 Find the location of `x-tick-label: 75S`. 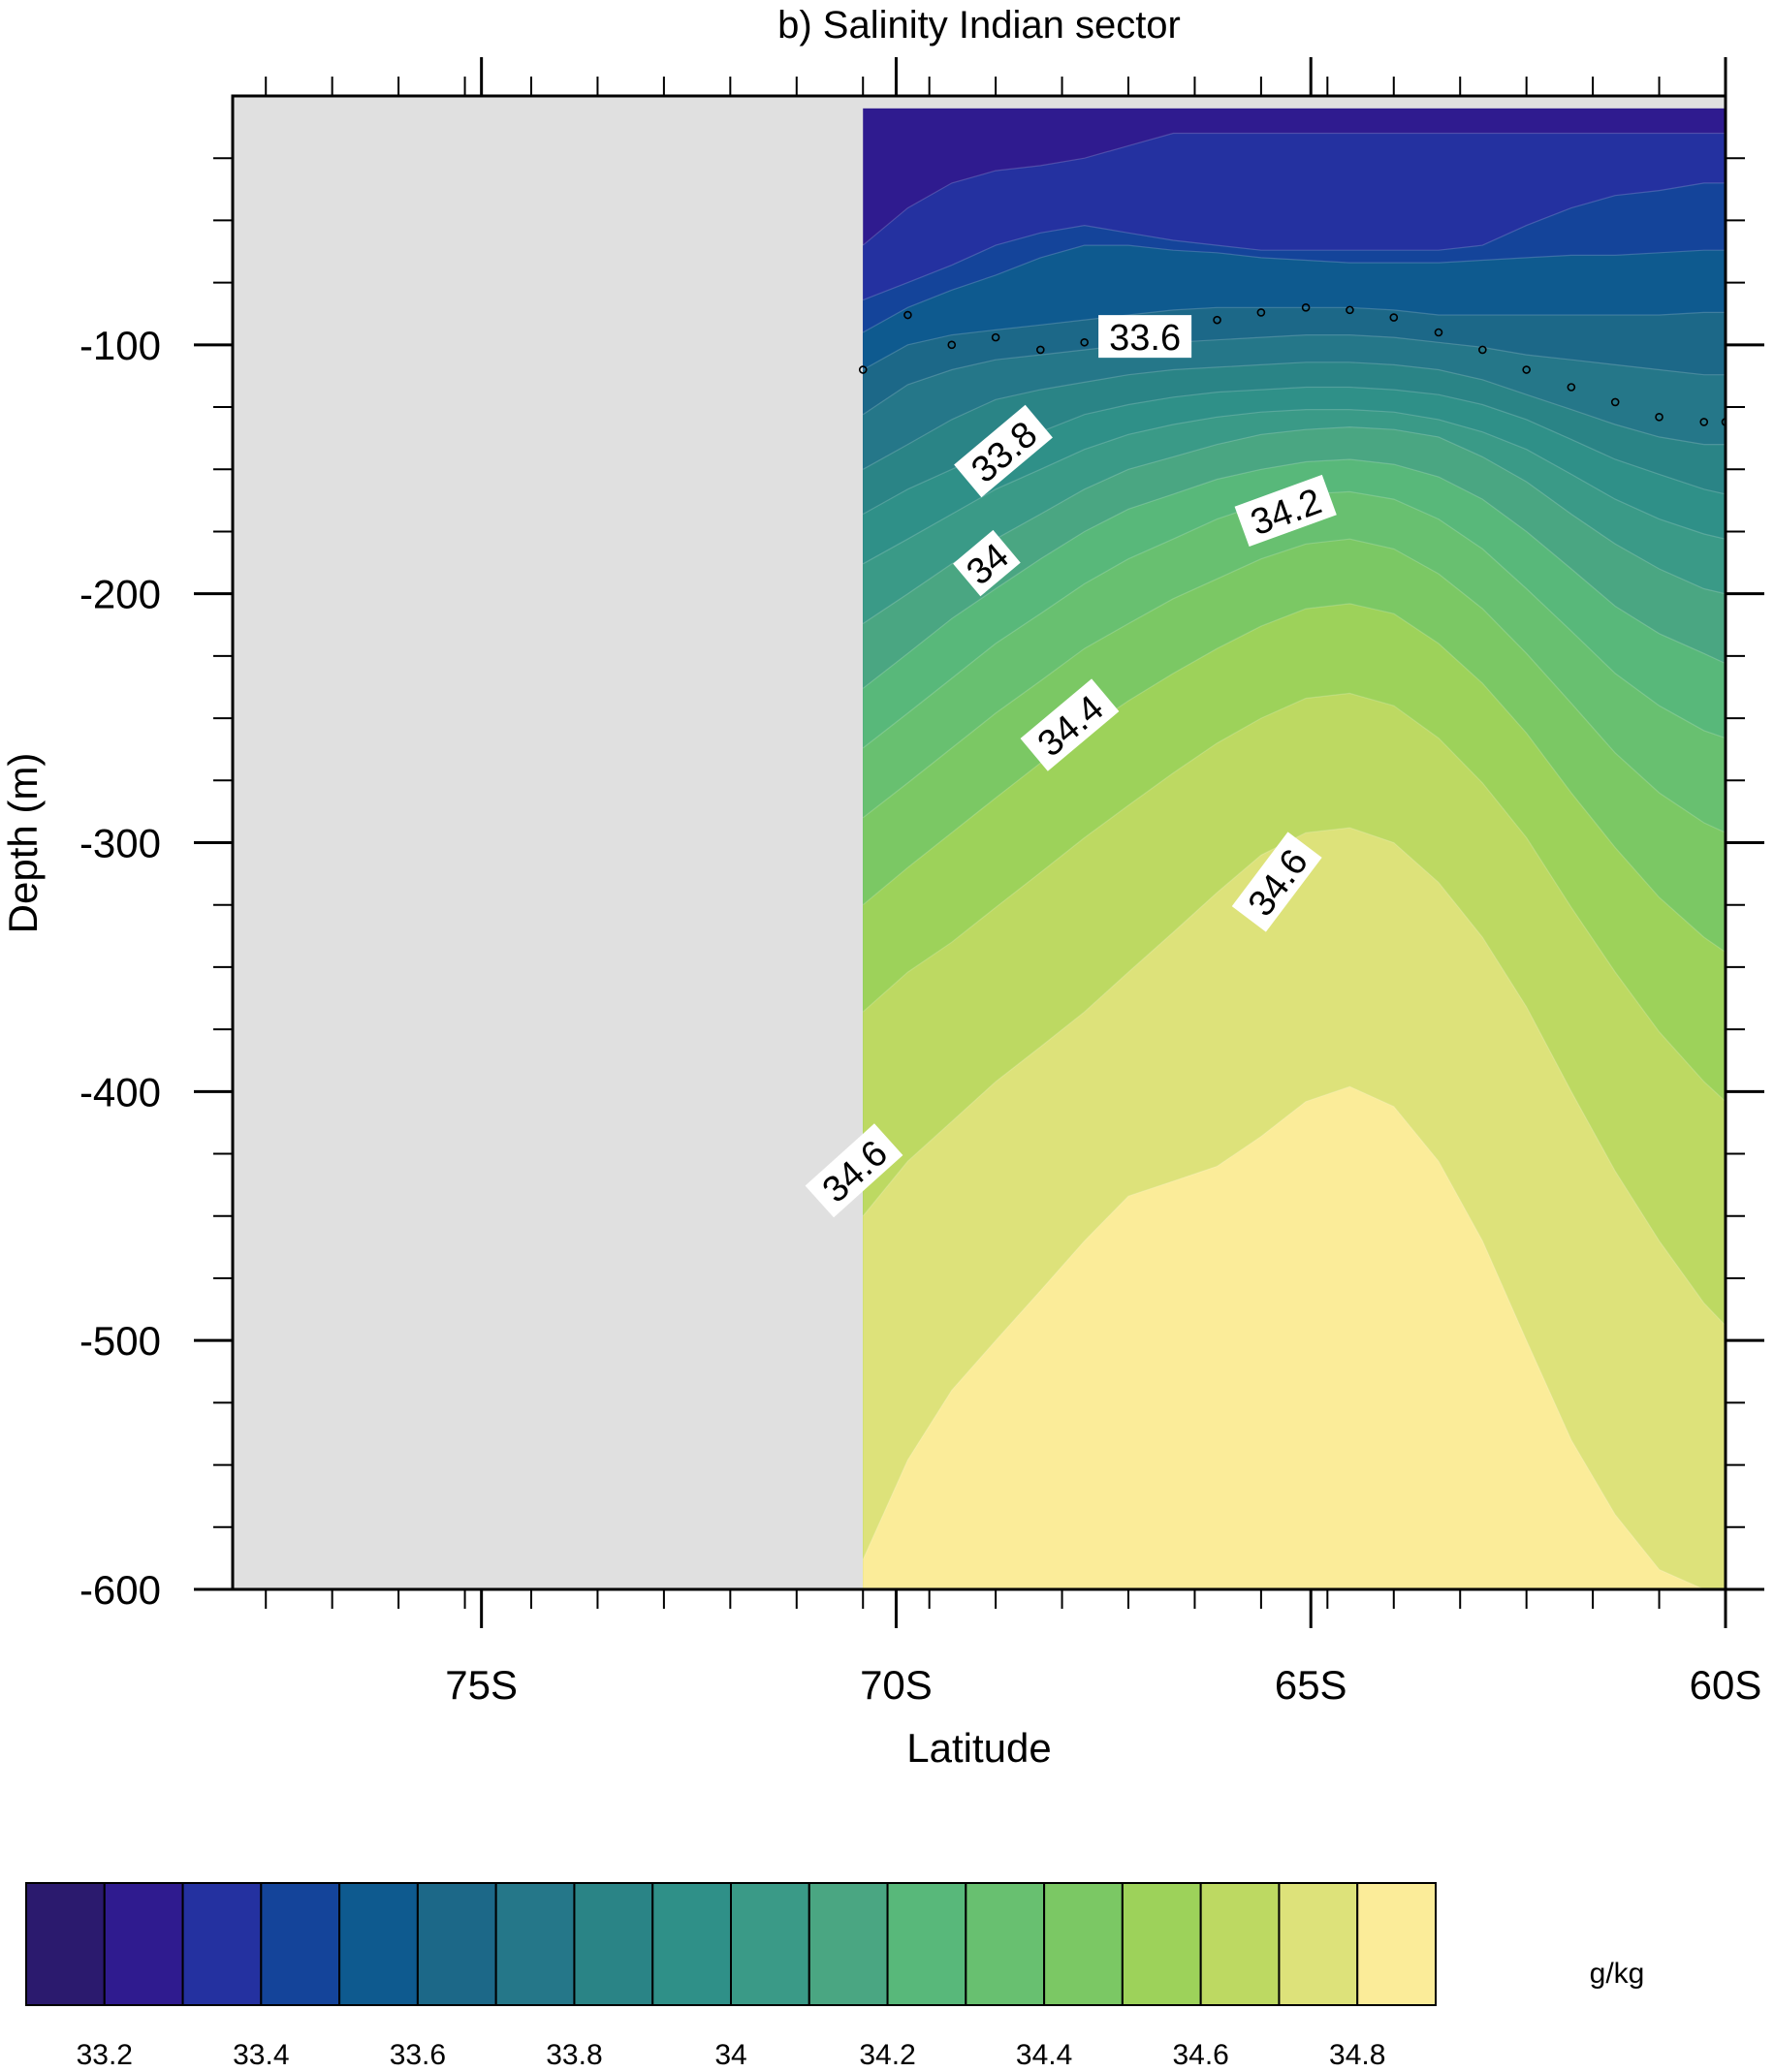

x-tick-label: 75S is located at coordinates (481, 1685).